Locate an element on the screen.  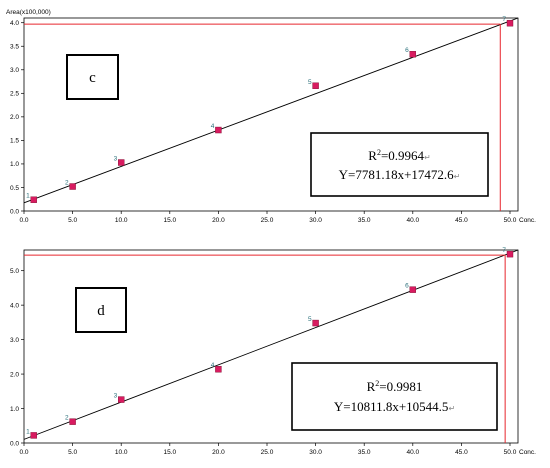
panel-d-y-axis: 0.0 1.0 2.0 3.0 4.0 5.0 is located at coordinates (17, 357).